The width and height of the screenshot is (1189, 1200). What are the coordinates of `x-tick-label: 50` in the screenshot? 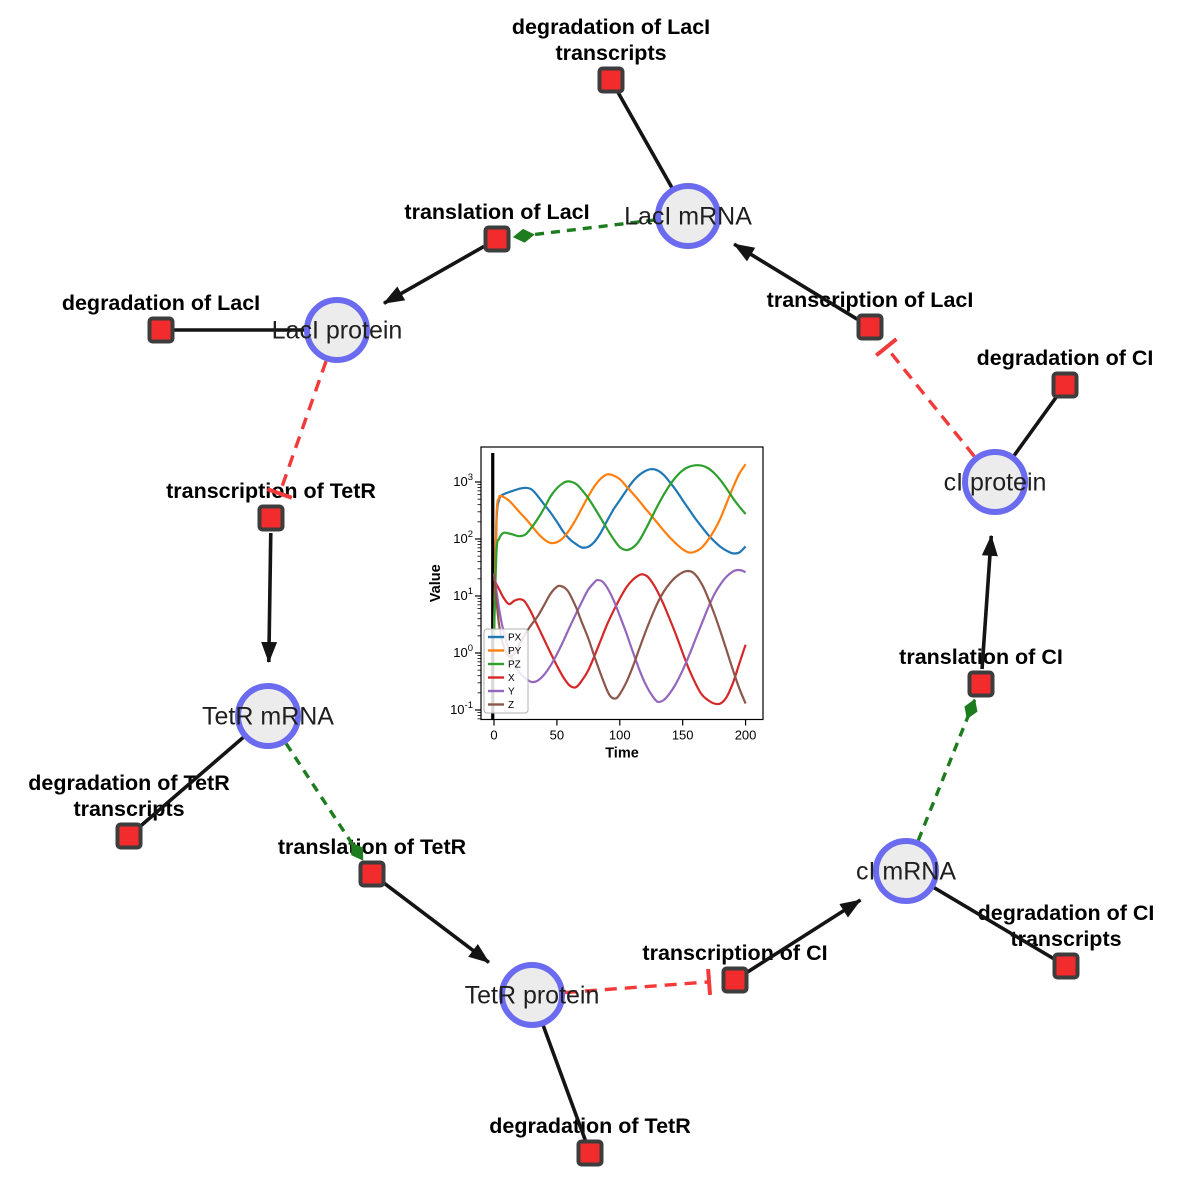 It's located at (557, 735).